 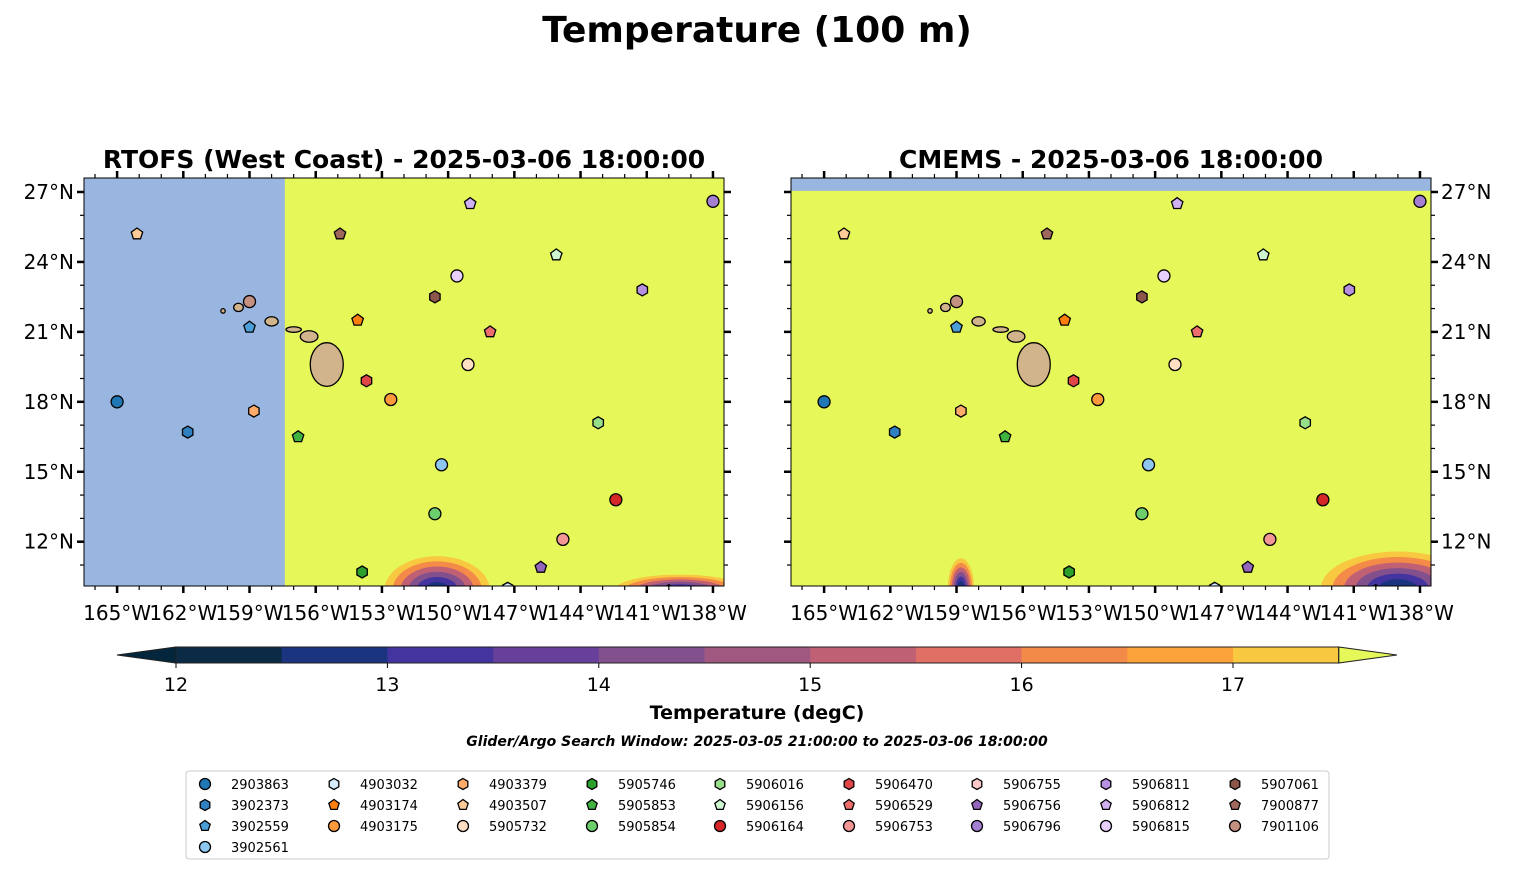 What do you see at coordinates (1022, 685) in the screenshot?
I see `colorbar-tick-label: 16` at bounding box center [1022, 685].